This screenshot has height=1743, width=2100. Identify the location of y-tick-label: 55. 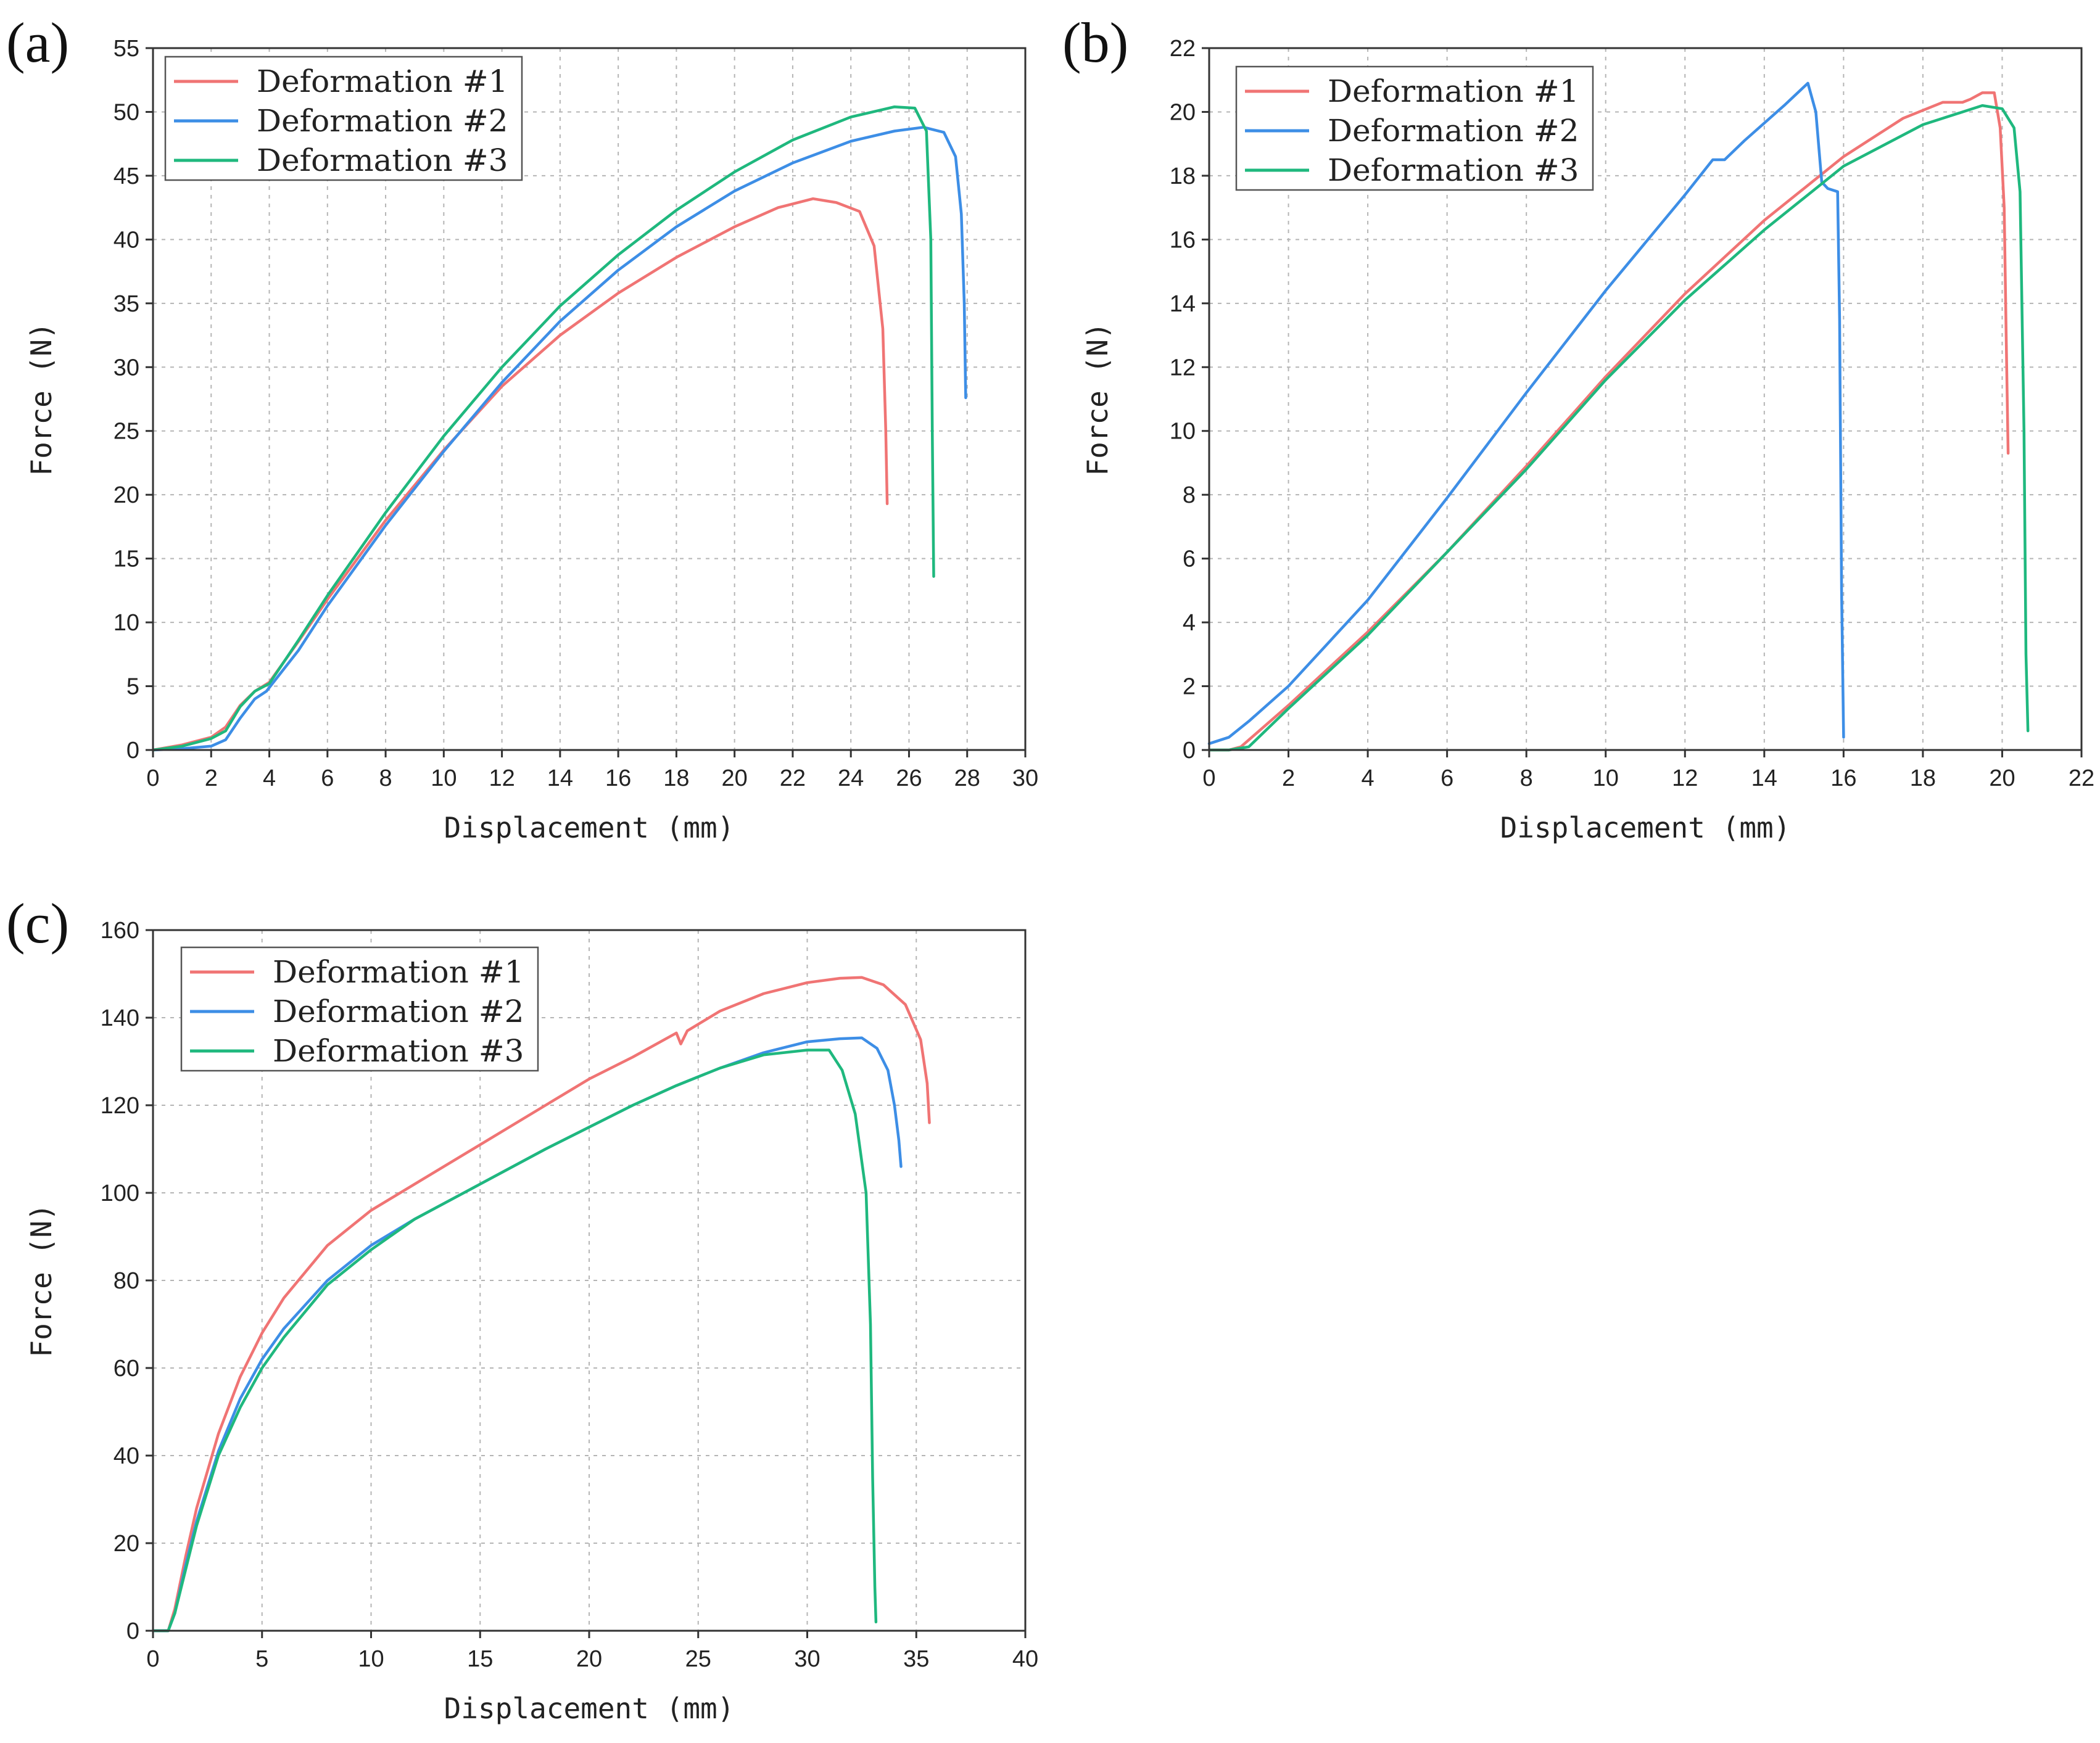
(127, 49).